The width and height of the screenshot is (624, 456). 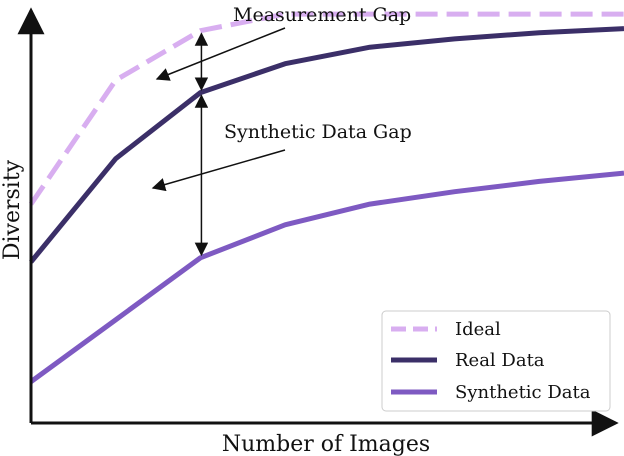 What do you see at coordinates (326, 444) in the screenshot?
I see `x-axis-label: Number of Images` at bounding box center [326, 444].